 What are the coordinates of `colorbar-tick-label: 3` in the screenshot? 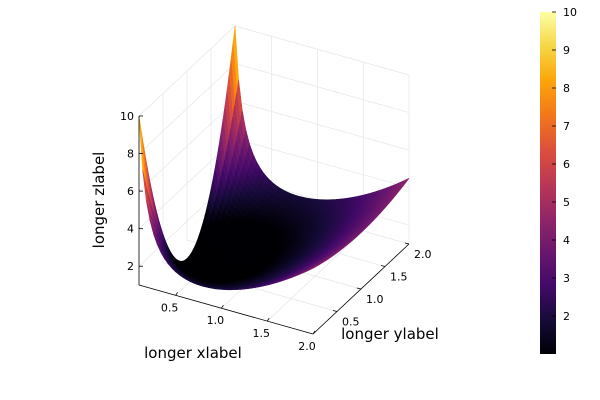 It's located at (566, 278).